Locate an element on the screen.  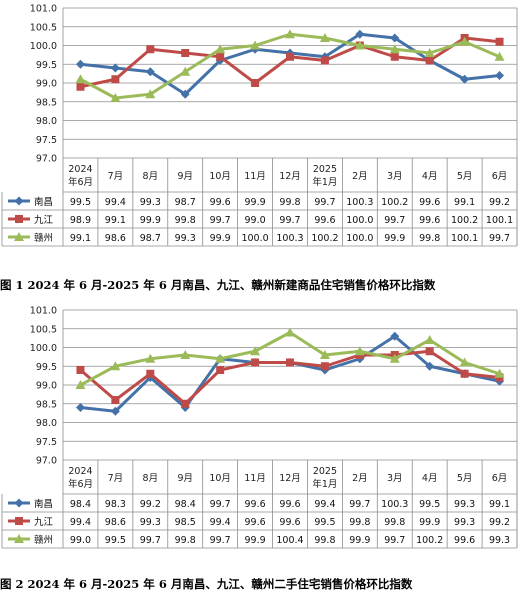
data-label: 99.5 is located at coordinates (324, 522).